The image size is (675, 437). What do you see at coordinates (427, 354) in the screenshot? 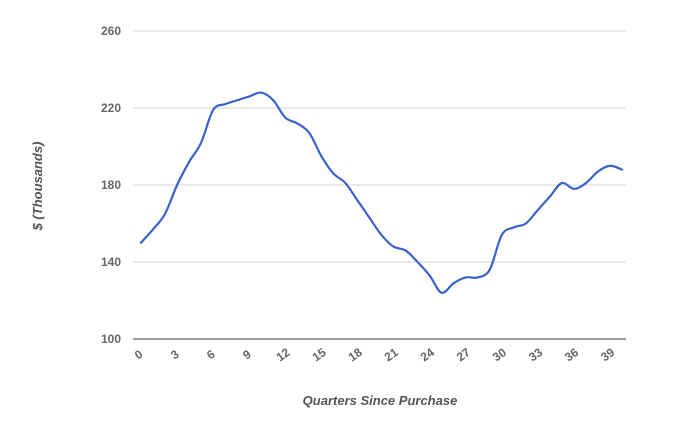
I see `x-tick-label: 24` at bounding box center [427, 354].